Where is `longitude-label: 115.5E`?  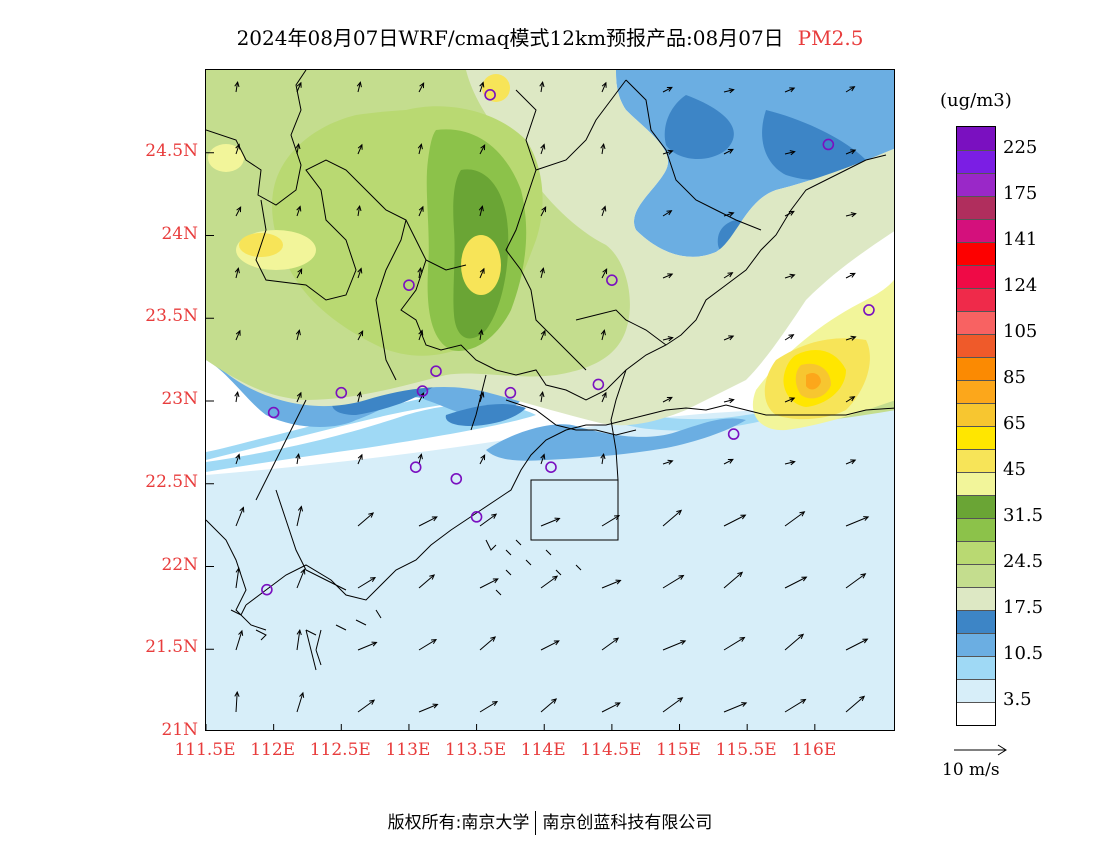 longitude-label: 115.5E is located at coordinates (746, 750).